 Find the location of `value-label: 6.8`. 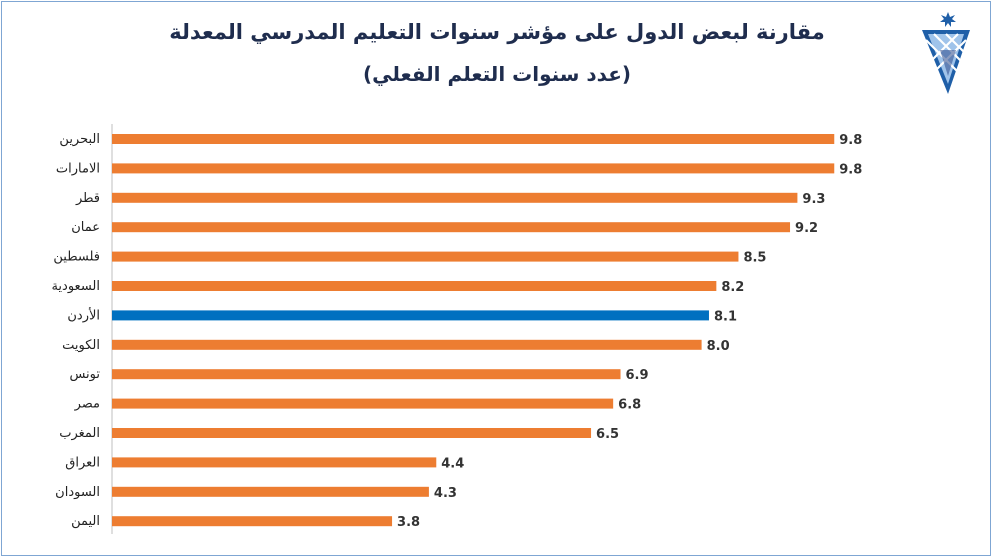

value-label: 6.8 is located at coordinates (629, 405).